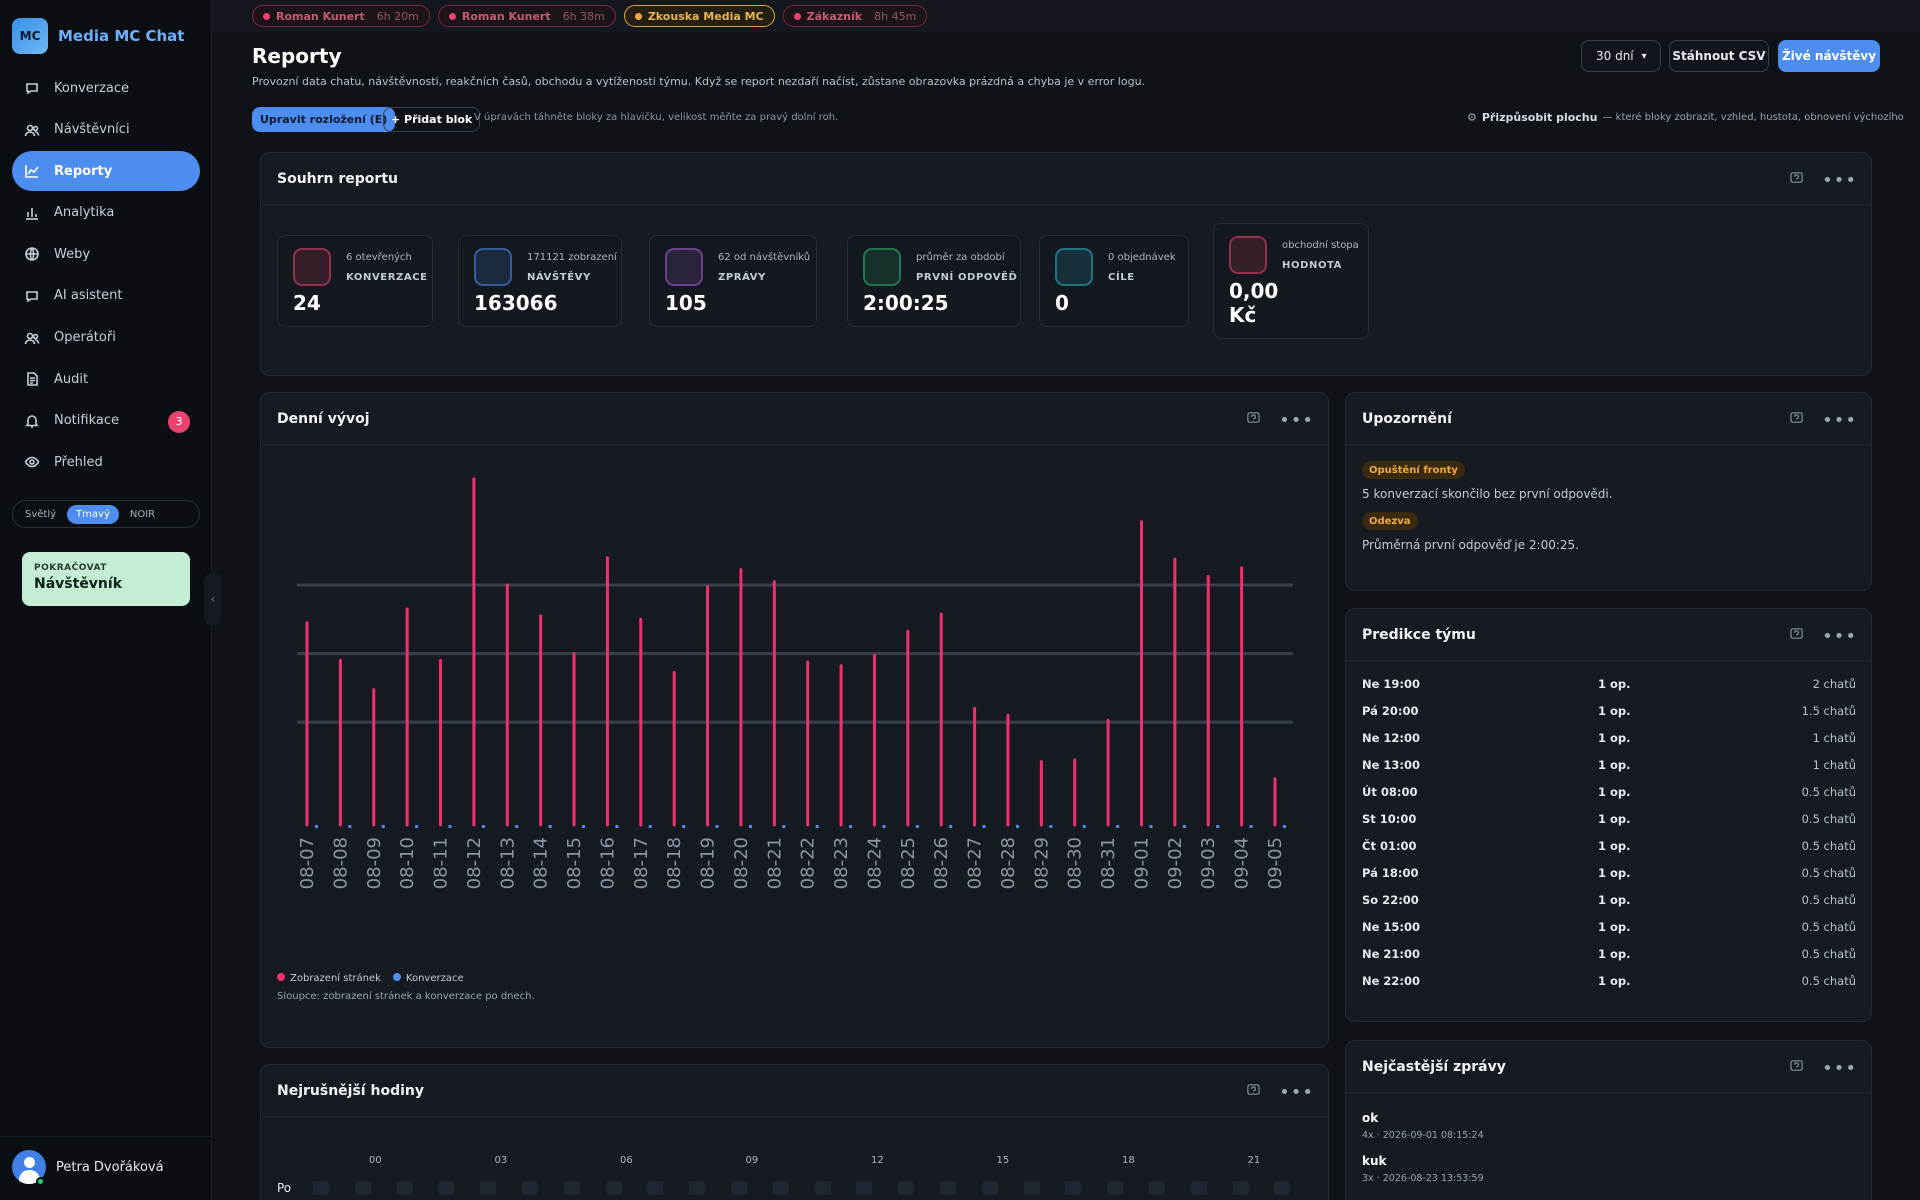 The image size is (1920, 1200). I want to click on sidebar-item-audit: Audit, so click(106, 379).